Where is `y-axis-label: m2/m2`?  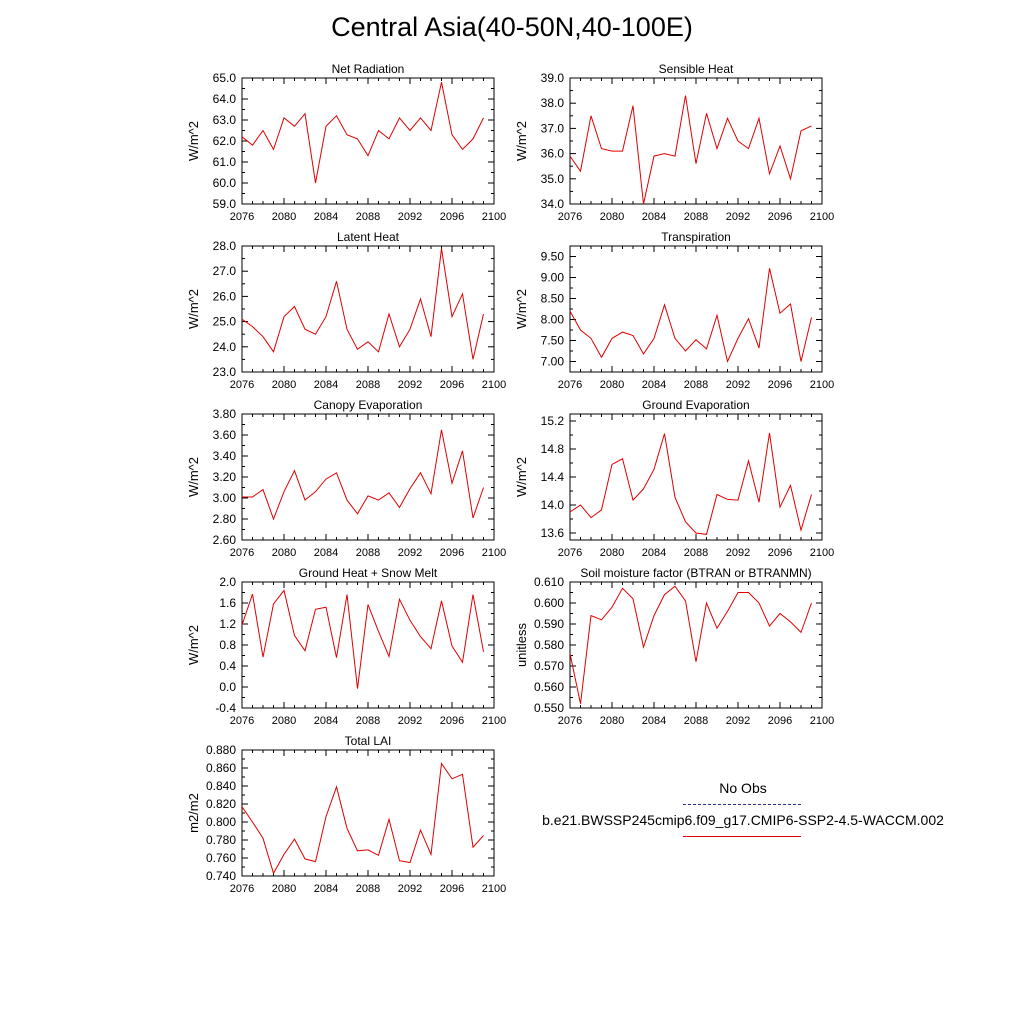
y-axis-label: m2/m2 is located at coordinates (193, 813).